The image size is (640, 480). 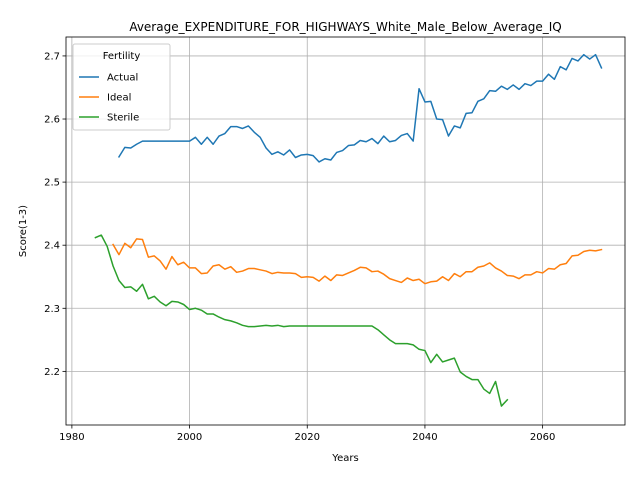 What do you see at coordinates (52, 183) in the screenshot?
I see `y-tick-label: 2.5` at bounding box center [52, 183].